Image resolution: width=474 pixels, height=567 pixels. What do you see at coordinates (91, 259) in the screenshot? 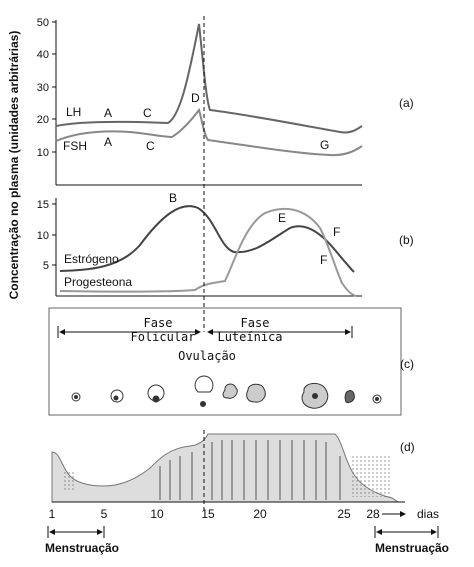
I see `estrogen-label: Estrógeno` at bounding box center [91, 259].